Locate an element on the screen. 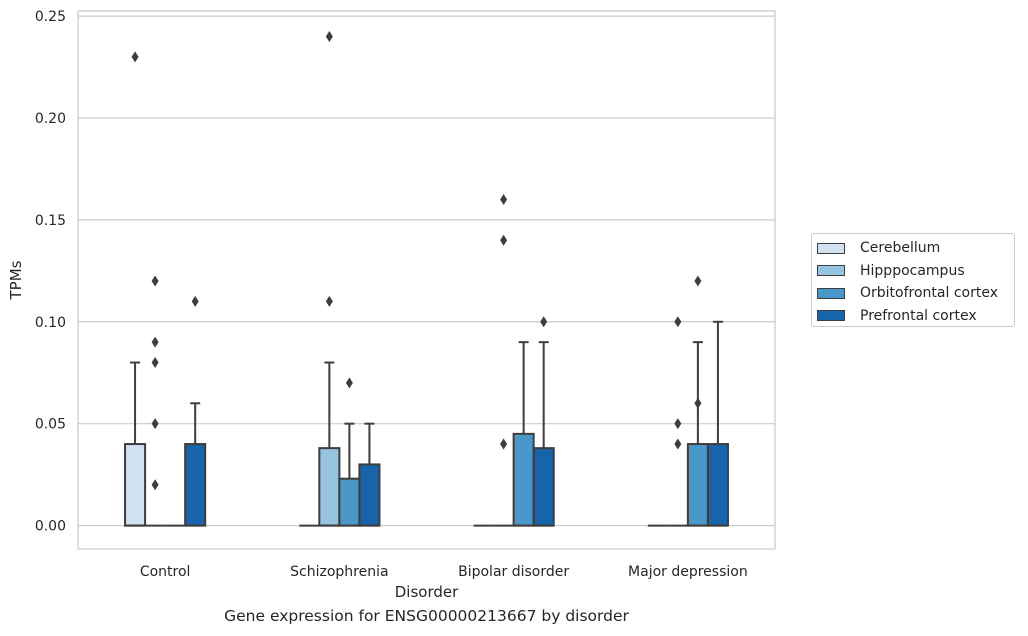 The width and height of the screenshot is (1028, 636). x-tick-label: Schizophrenia is located at coordinates (339, 572).